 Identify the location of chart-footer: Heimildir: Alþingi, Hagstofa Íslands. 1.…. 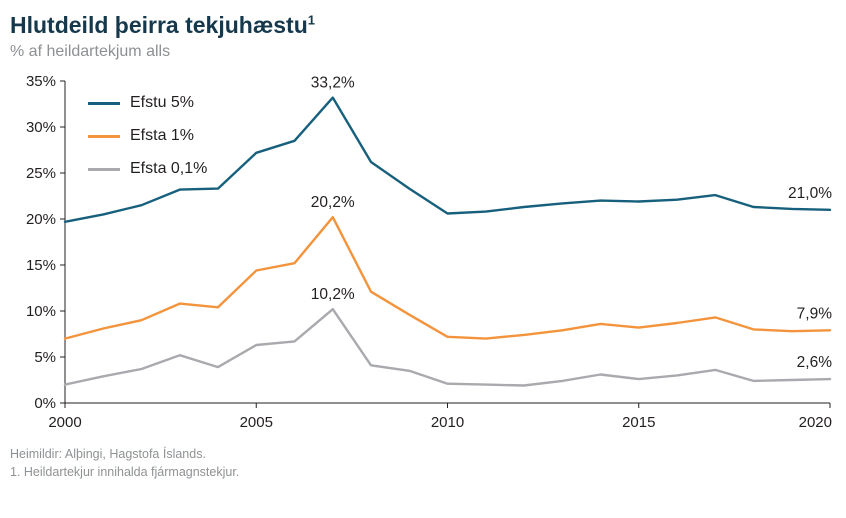
(423, 460).